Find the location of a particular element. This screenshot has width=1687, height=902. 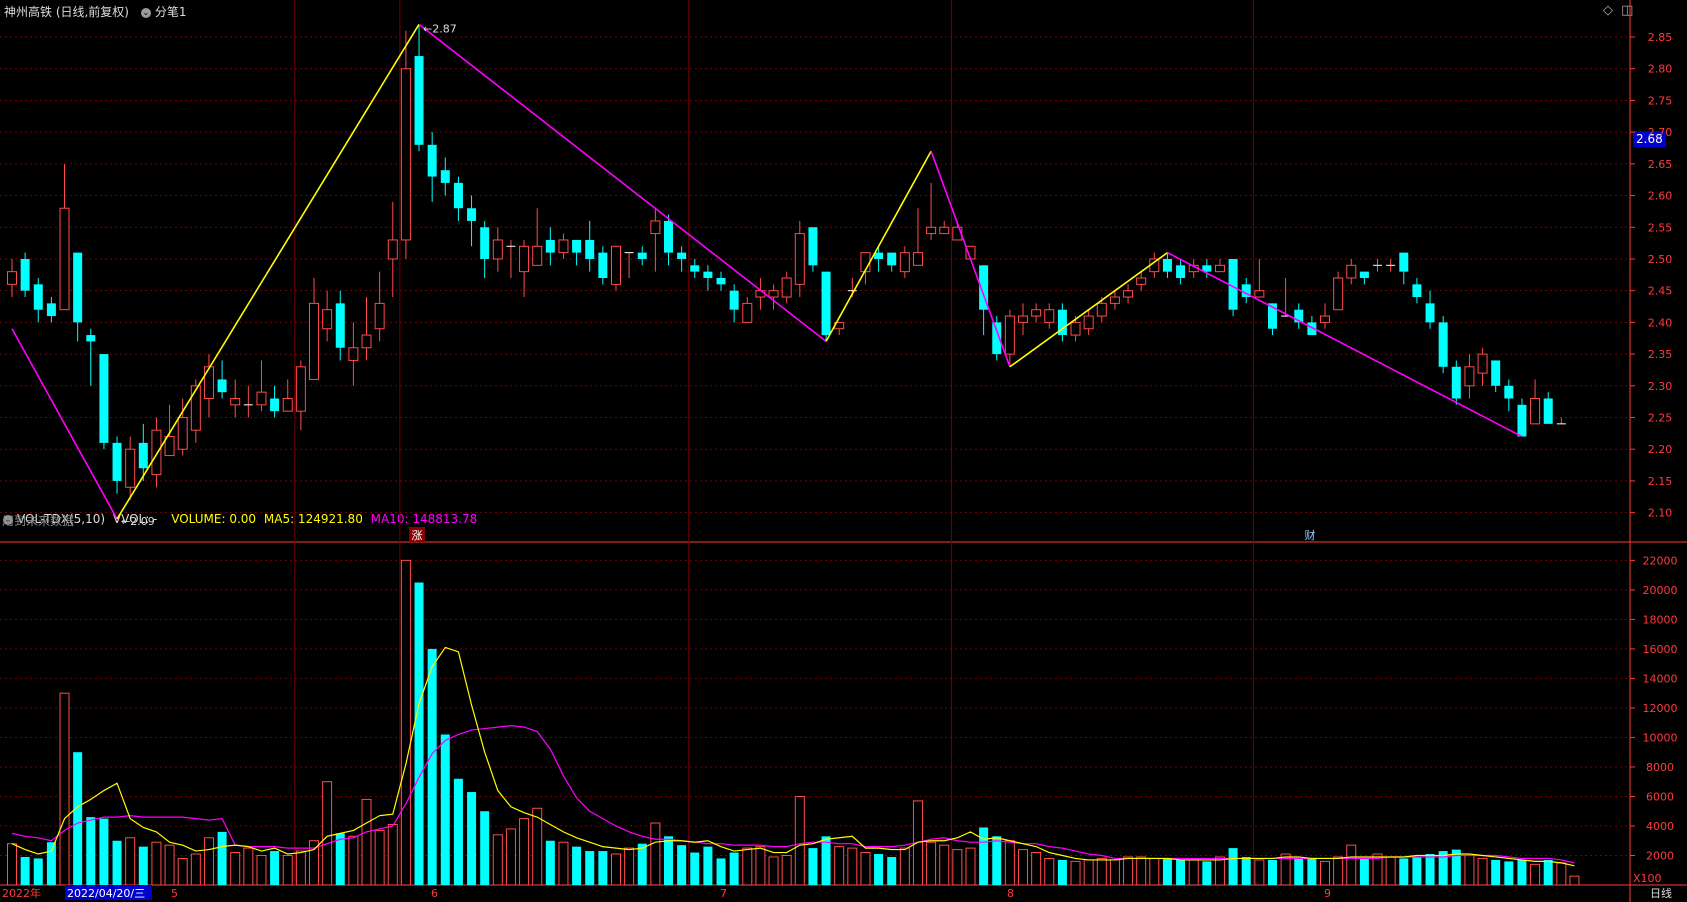

chevron-down-icon: ⌄ is located at coordinates (8, 519).